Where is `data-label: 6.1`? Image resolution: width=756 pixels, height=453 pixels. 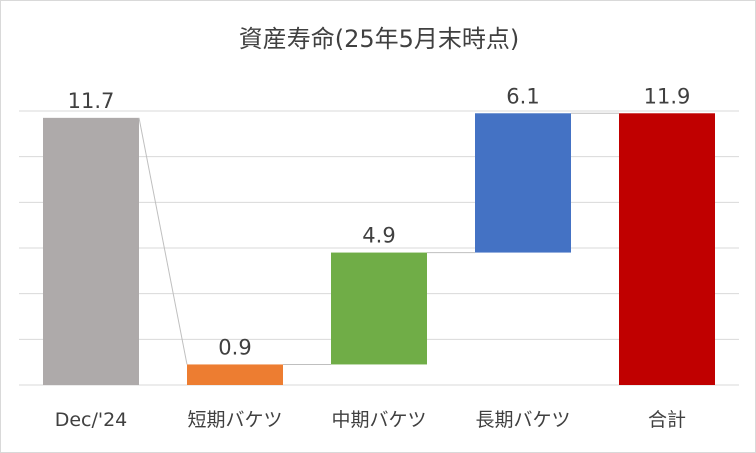
data-label: 6.1 is located at coordinates (522, 96).